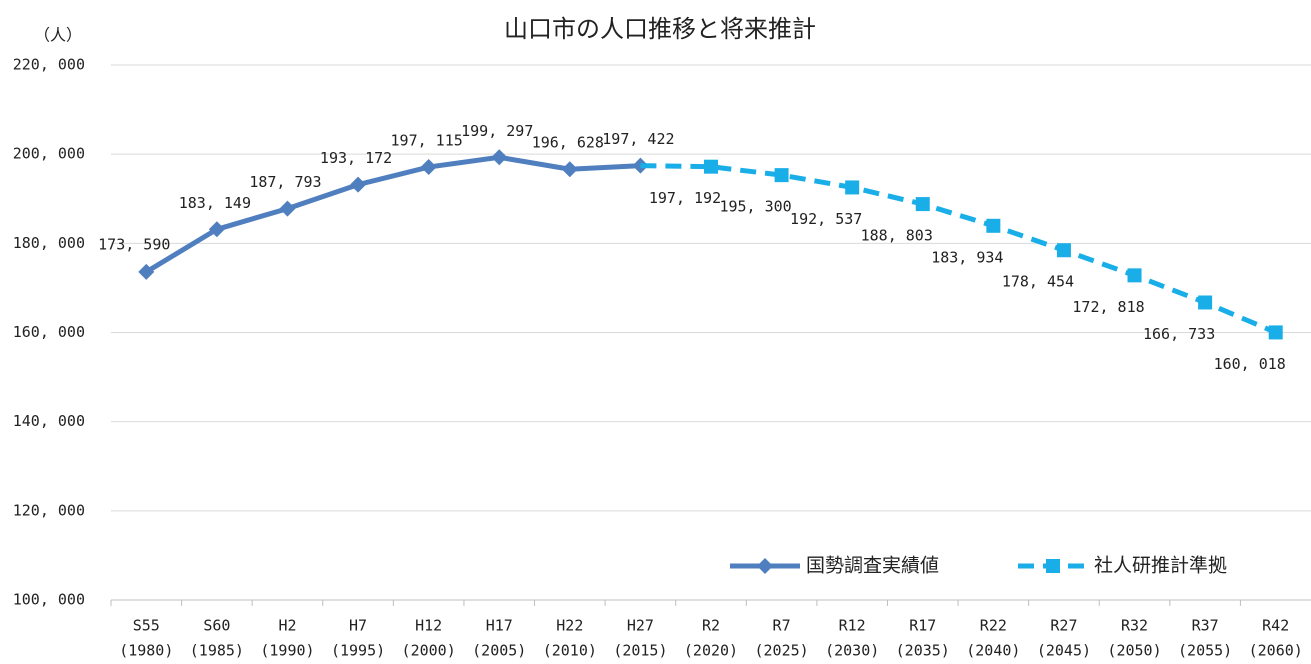  I want to click on x-tick-label: (2050), so click(1134, 651).